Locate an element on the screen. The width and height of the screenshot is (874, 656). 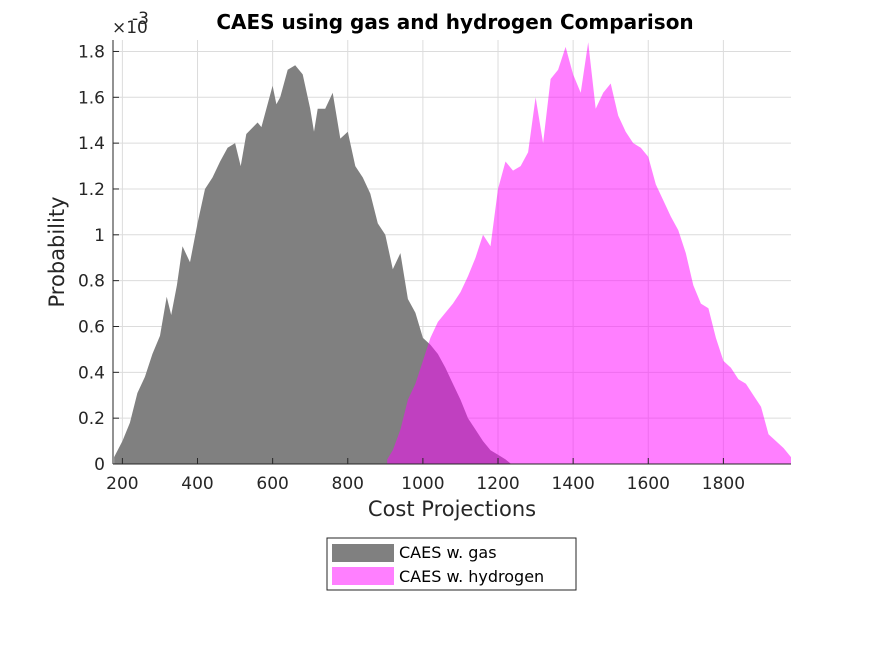
y-tick-label: 0.6 is located at coordinates (91, 327).